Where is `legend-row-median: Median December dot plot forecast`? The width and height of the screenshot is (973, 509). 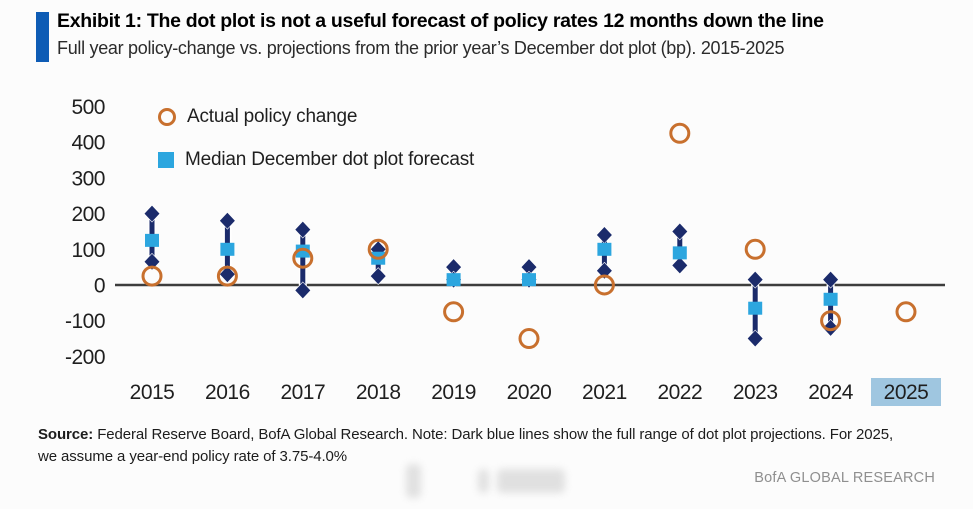 legend-row-median: Median December dot plot forecast is located at coordinates (316, 160).